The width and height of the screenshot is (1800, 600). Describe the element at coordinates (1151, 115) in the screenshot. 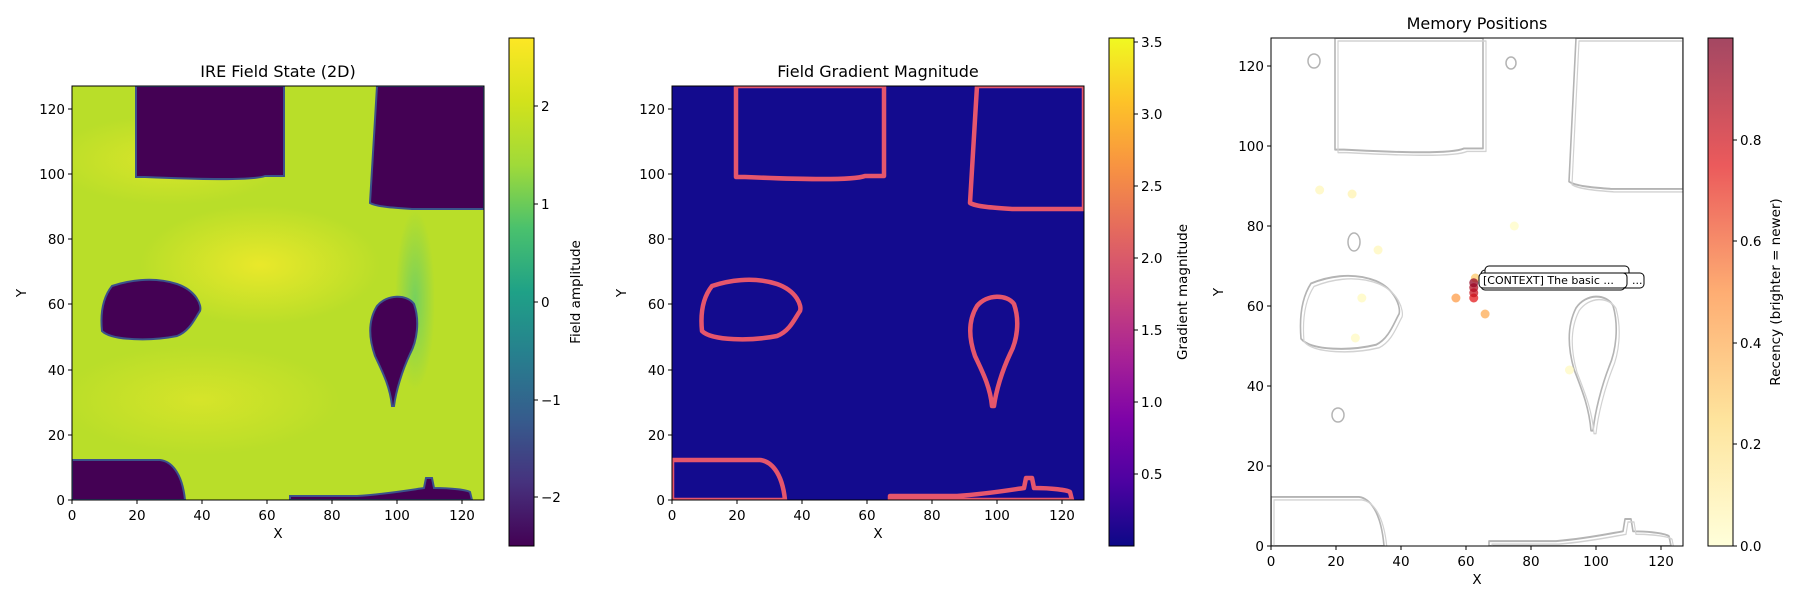

I see `colorbar-tick-label: 3.0` at that location.